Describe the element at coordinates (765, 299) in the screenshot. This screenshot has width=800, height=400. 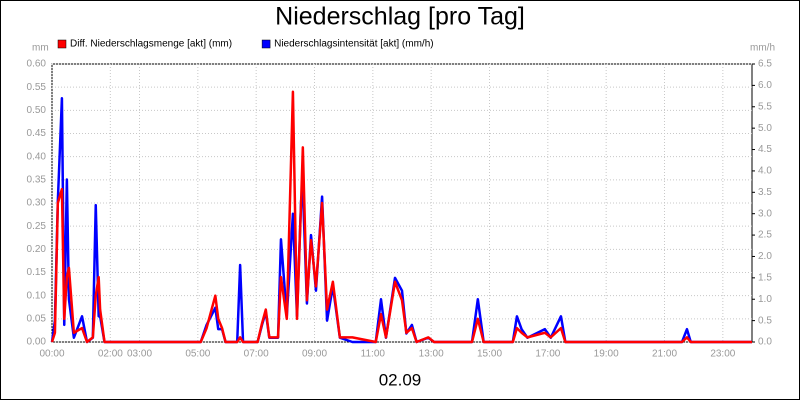
I see `y2-tick-label: 1.0` at that location.